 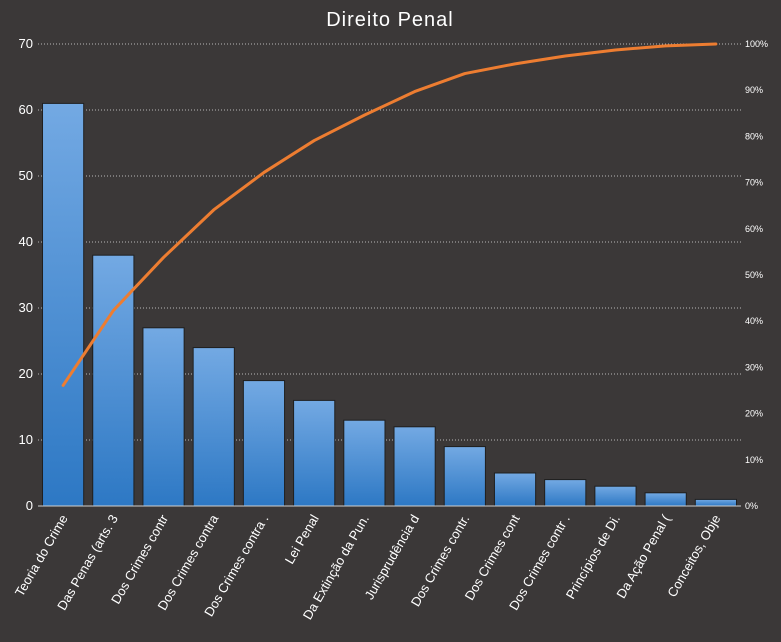 I want to click on category-label: Da Ação Penal (, so click(x=643, y=555).